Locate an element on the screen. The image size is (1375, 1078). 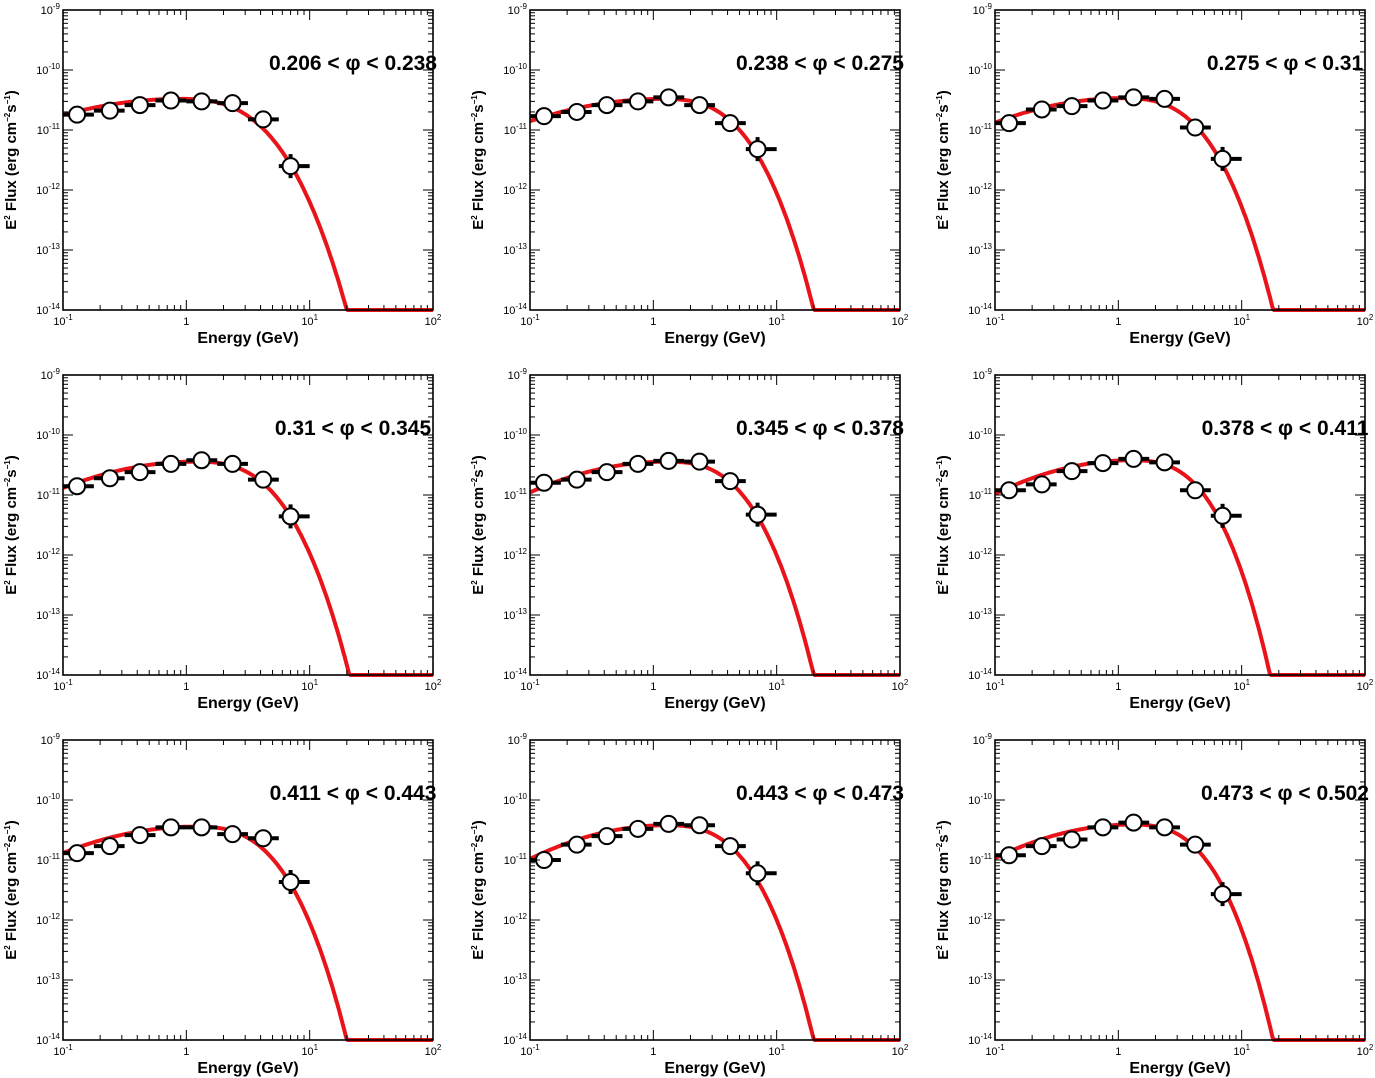
phase-annotation: 0.345 < φ < 0.378 is located at coordinates (820, 428).